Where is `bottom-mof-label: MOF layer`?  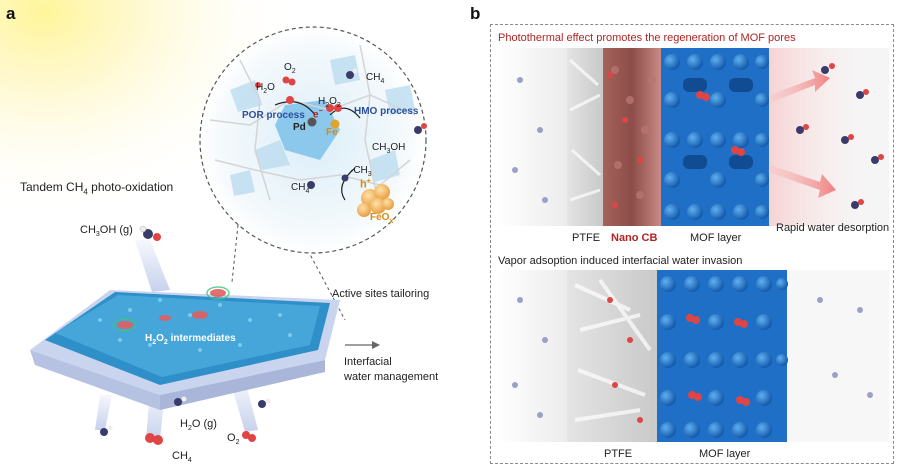
bottom-mof-label: MOF layer is located at coordinates (725, 454).